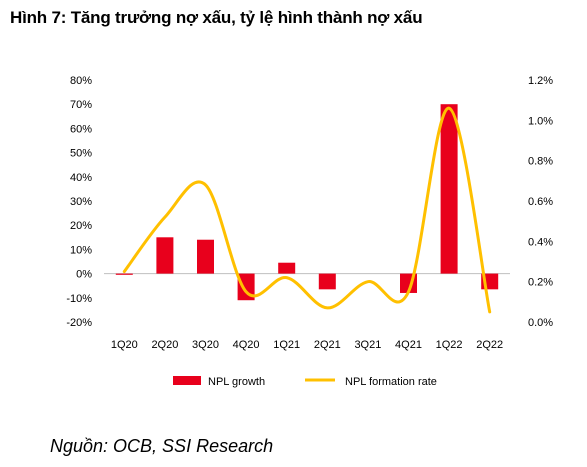 The height and width of the screenshot is (467, 587). I want to click on left-tick-label: 0%, so click(84, 275).